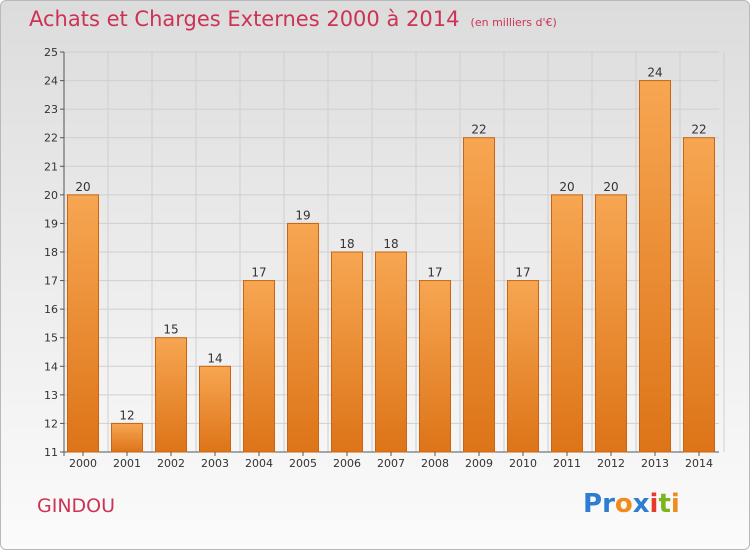 The height and width of the screenshot is (550, 750). Describe the element at coordinates (51, 281) in the screenshot. I see `y-tick-label: 17` at that location.